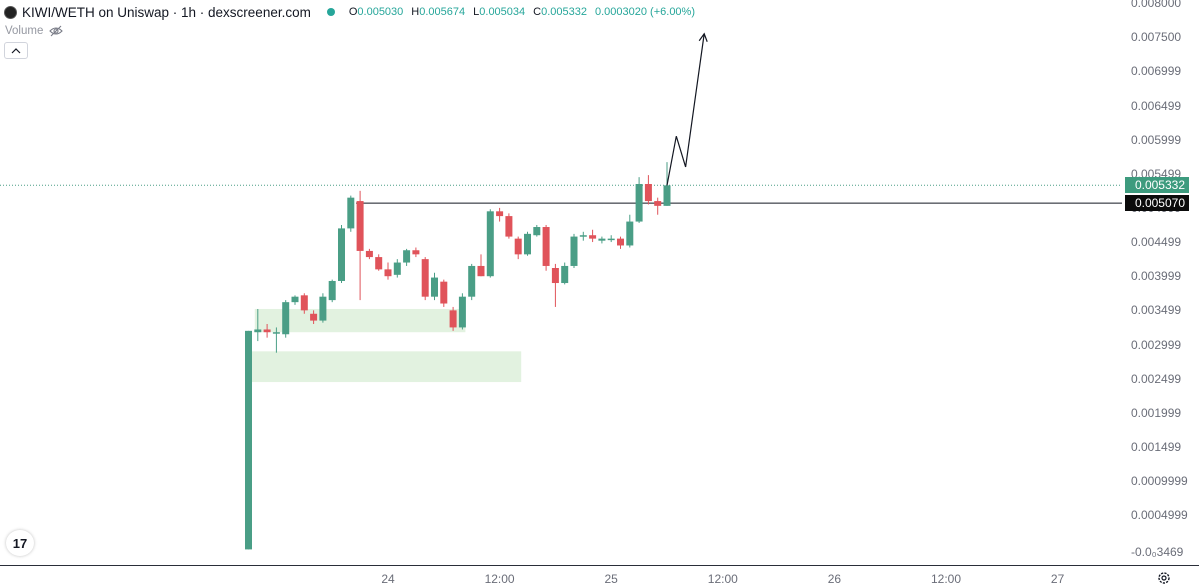 The width and height of the screenshot is (1199, 586). Describe the element at coordinates (703, 37) in the screenshot. I see `projection-arrowhead` at that location.